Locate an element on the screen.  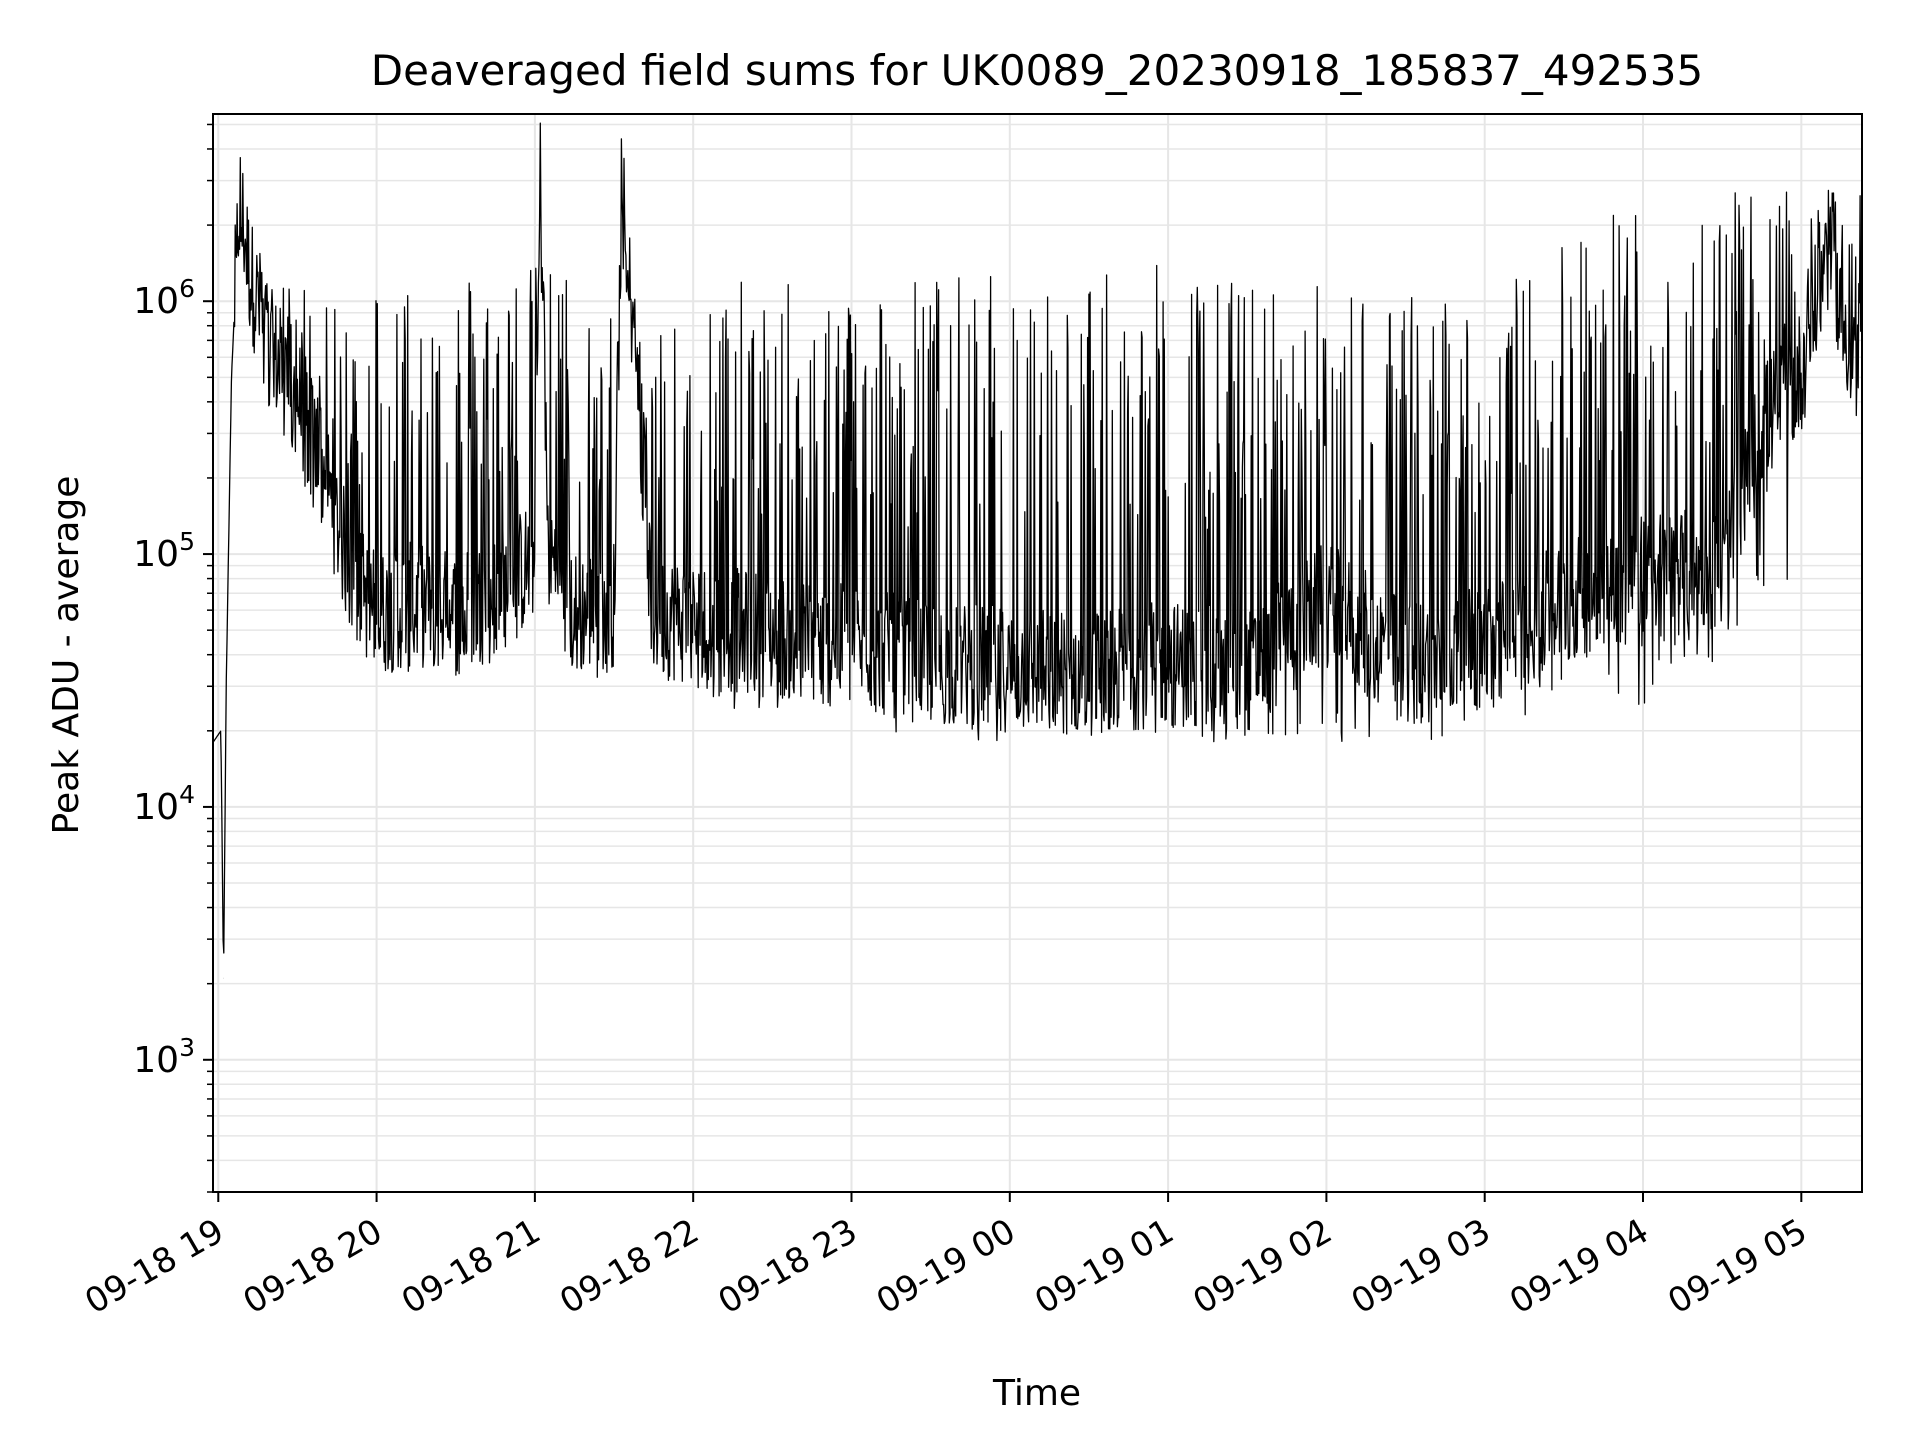
y-tick-label: 10⁶ is located at coordinates (164, 298).